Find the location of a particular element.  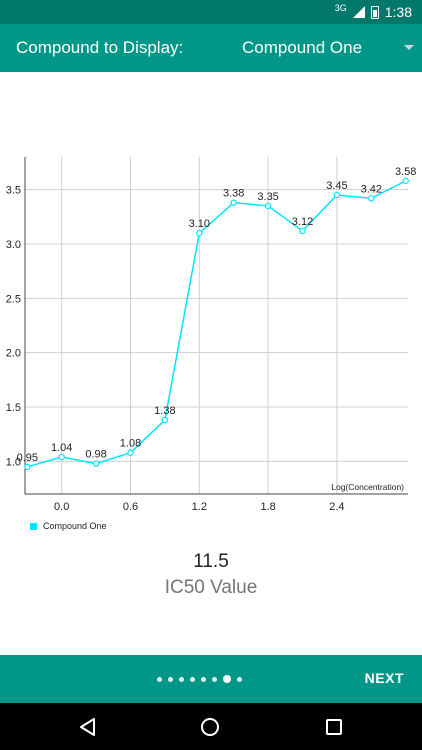

signal-icon is located at coordinates (358, 12).